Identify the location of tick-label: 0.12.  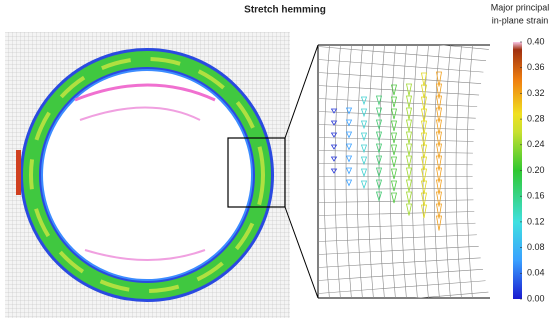
(536, 221).